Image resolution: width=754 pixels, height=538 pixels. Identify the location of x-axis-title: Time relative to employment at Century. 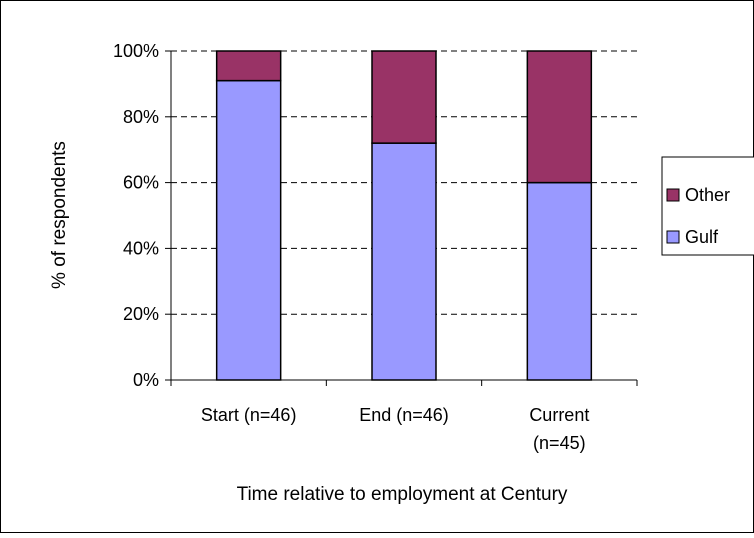
(402, 494).